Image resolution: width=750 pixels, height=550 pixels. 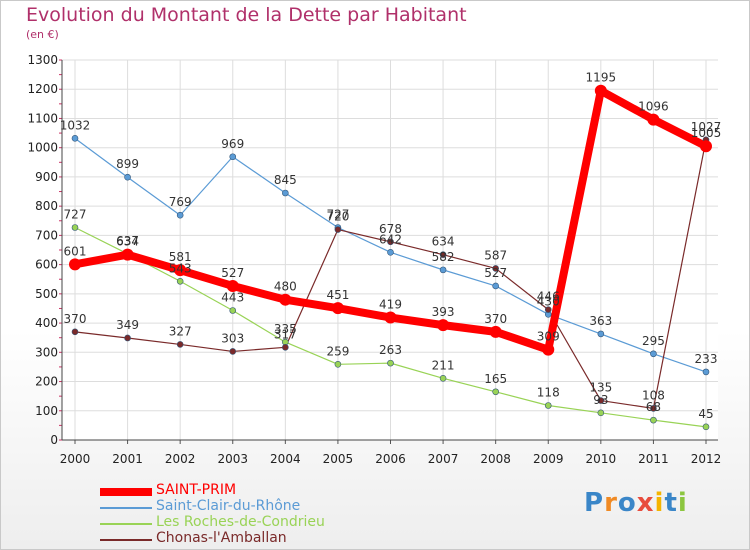 What do you see at coordinates (127, 459) in the screenshot?
I see `x-tick-label: 2001` at bounding box center [127, 459].